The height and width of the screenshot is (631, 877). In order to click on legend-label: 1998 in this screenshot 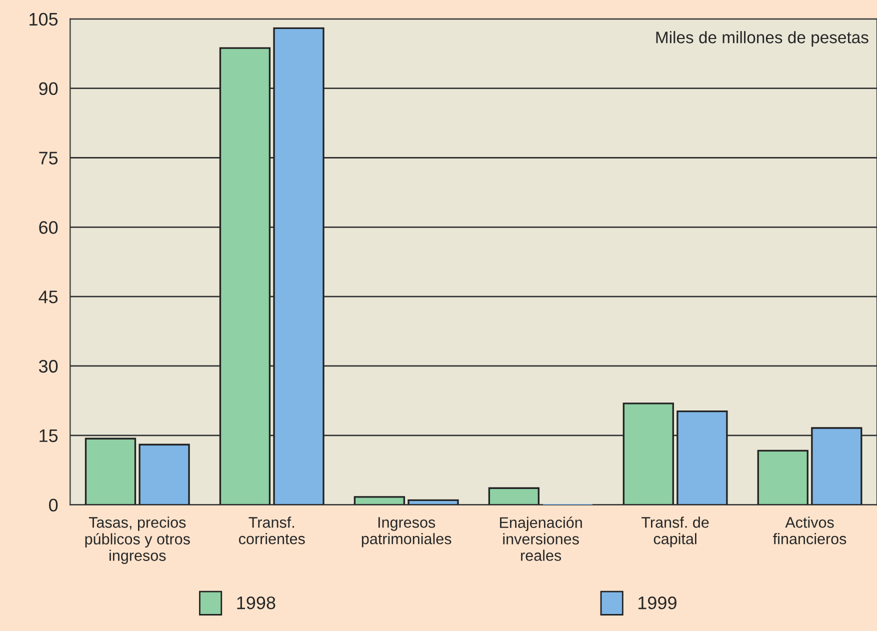, I will do `click(256, 603)`.